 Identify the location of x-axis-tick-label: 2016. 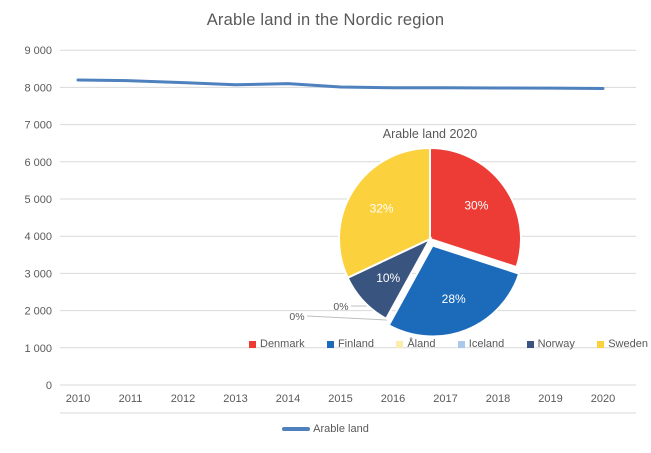
(393, 399).